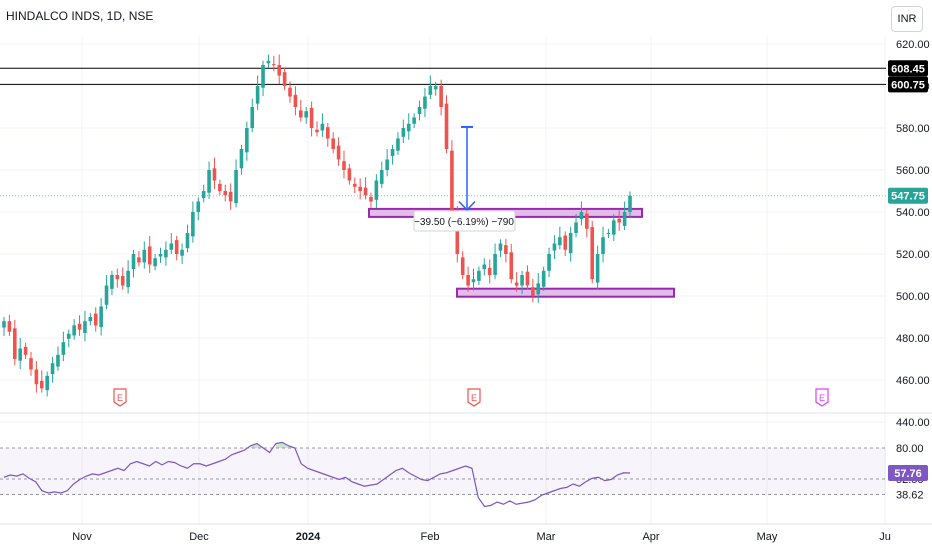 The image size is (932, 550). What do you see at coordinates (467, 205) in the screenshot?
I see `measure-arrow-head` at bounding box center [467, 205].